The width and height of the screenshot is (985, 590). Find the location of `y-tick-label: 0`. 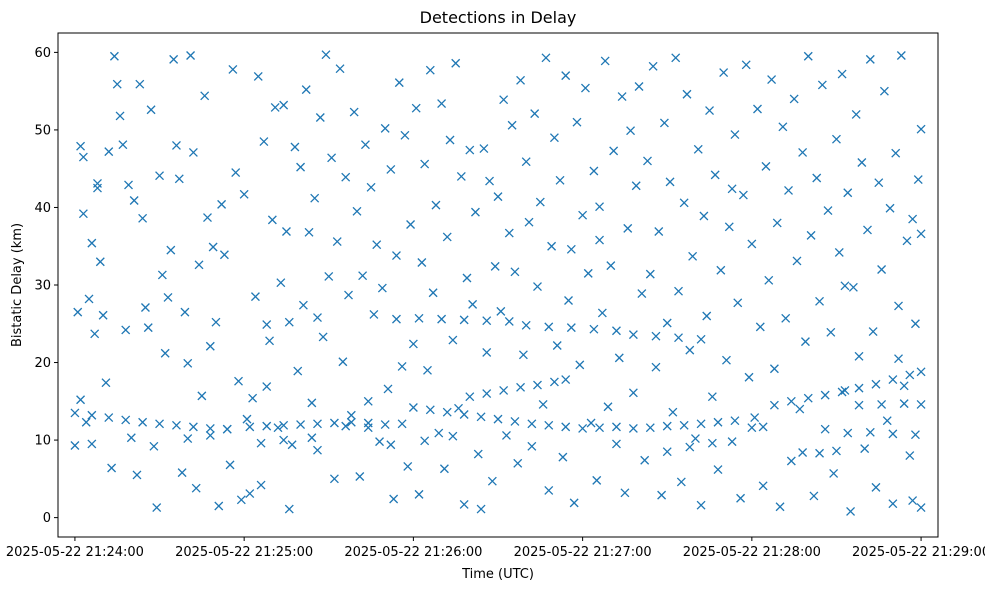

y-tick-label: 0 is located at coordinates (47, 518).